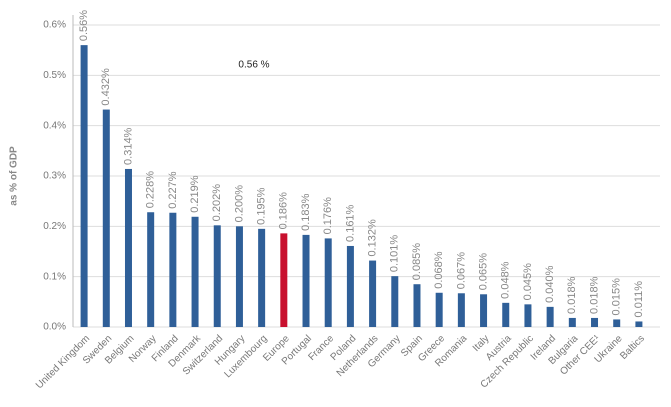 This screenshot has width=671, height=407. Describe the element at coordinates (54, 75) in the screenshot. I see `y-tick-label: 0.5%` at that location.